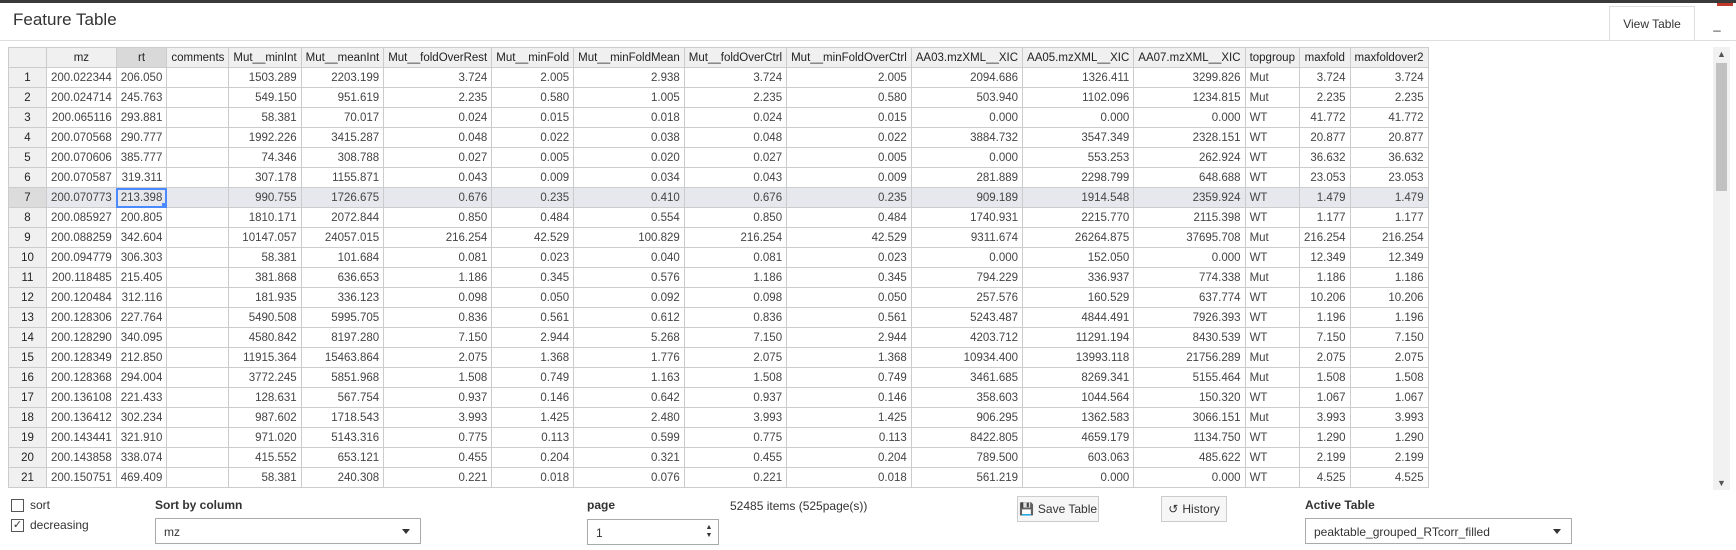 Image resolution: width=1736 pixels, height=550 pixels. What do you see at coordinates (533, 257) in the screenshot?
I see `table-cell: 0.023` at bounding box center [533, 257].